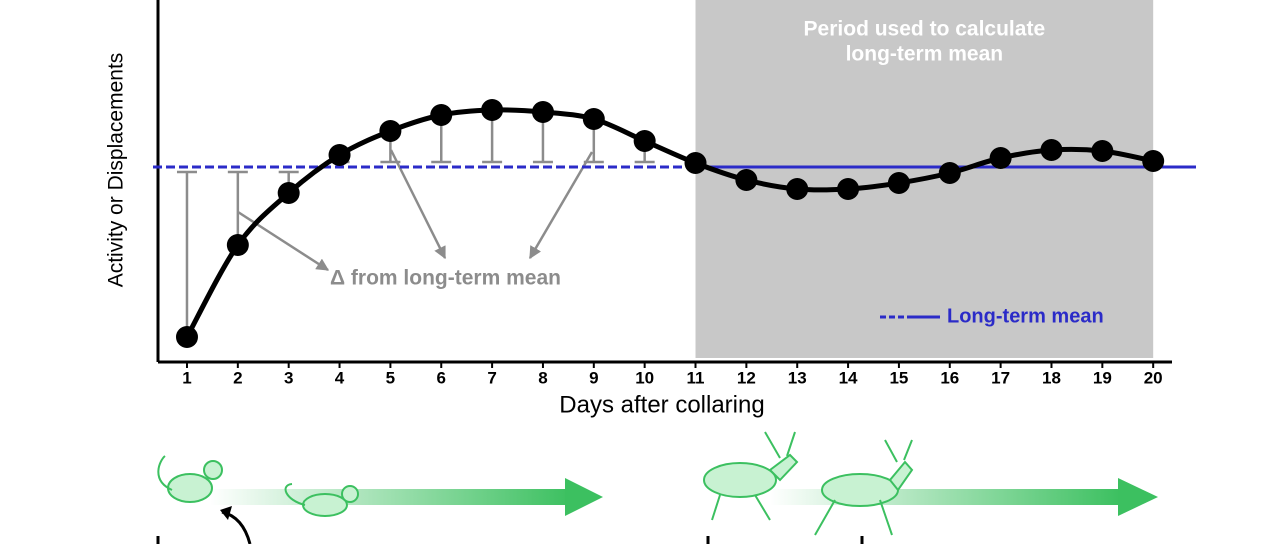 This screenshot has width=1280, height=544. Describe the element at coordinates (925, 54) in the screenshot. I see `shaded-label: long-term mean` at that location.